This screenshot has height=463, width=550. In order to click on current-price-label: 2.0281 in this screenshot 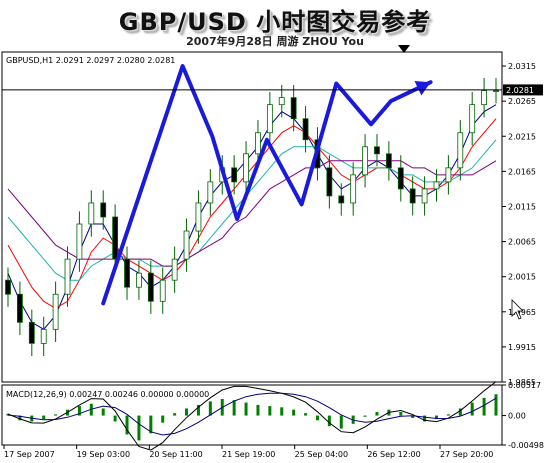, I will do `click(520, 90)`.